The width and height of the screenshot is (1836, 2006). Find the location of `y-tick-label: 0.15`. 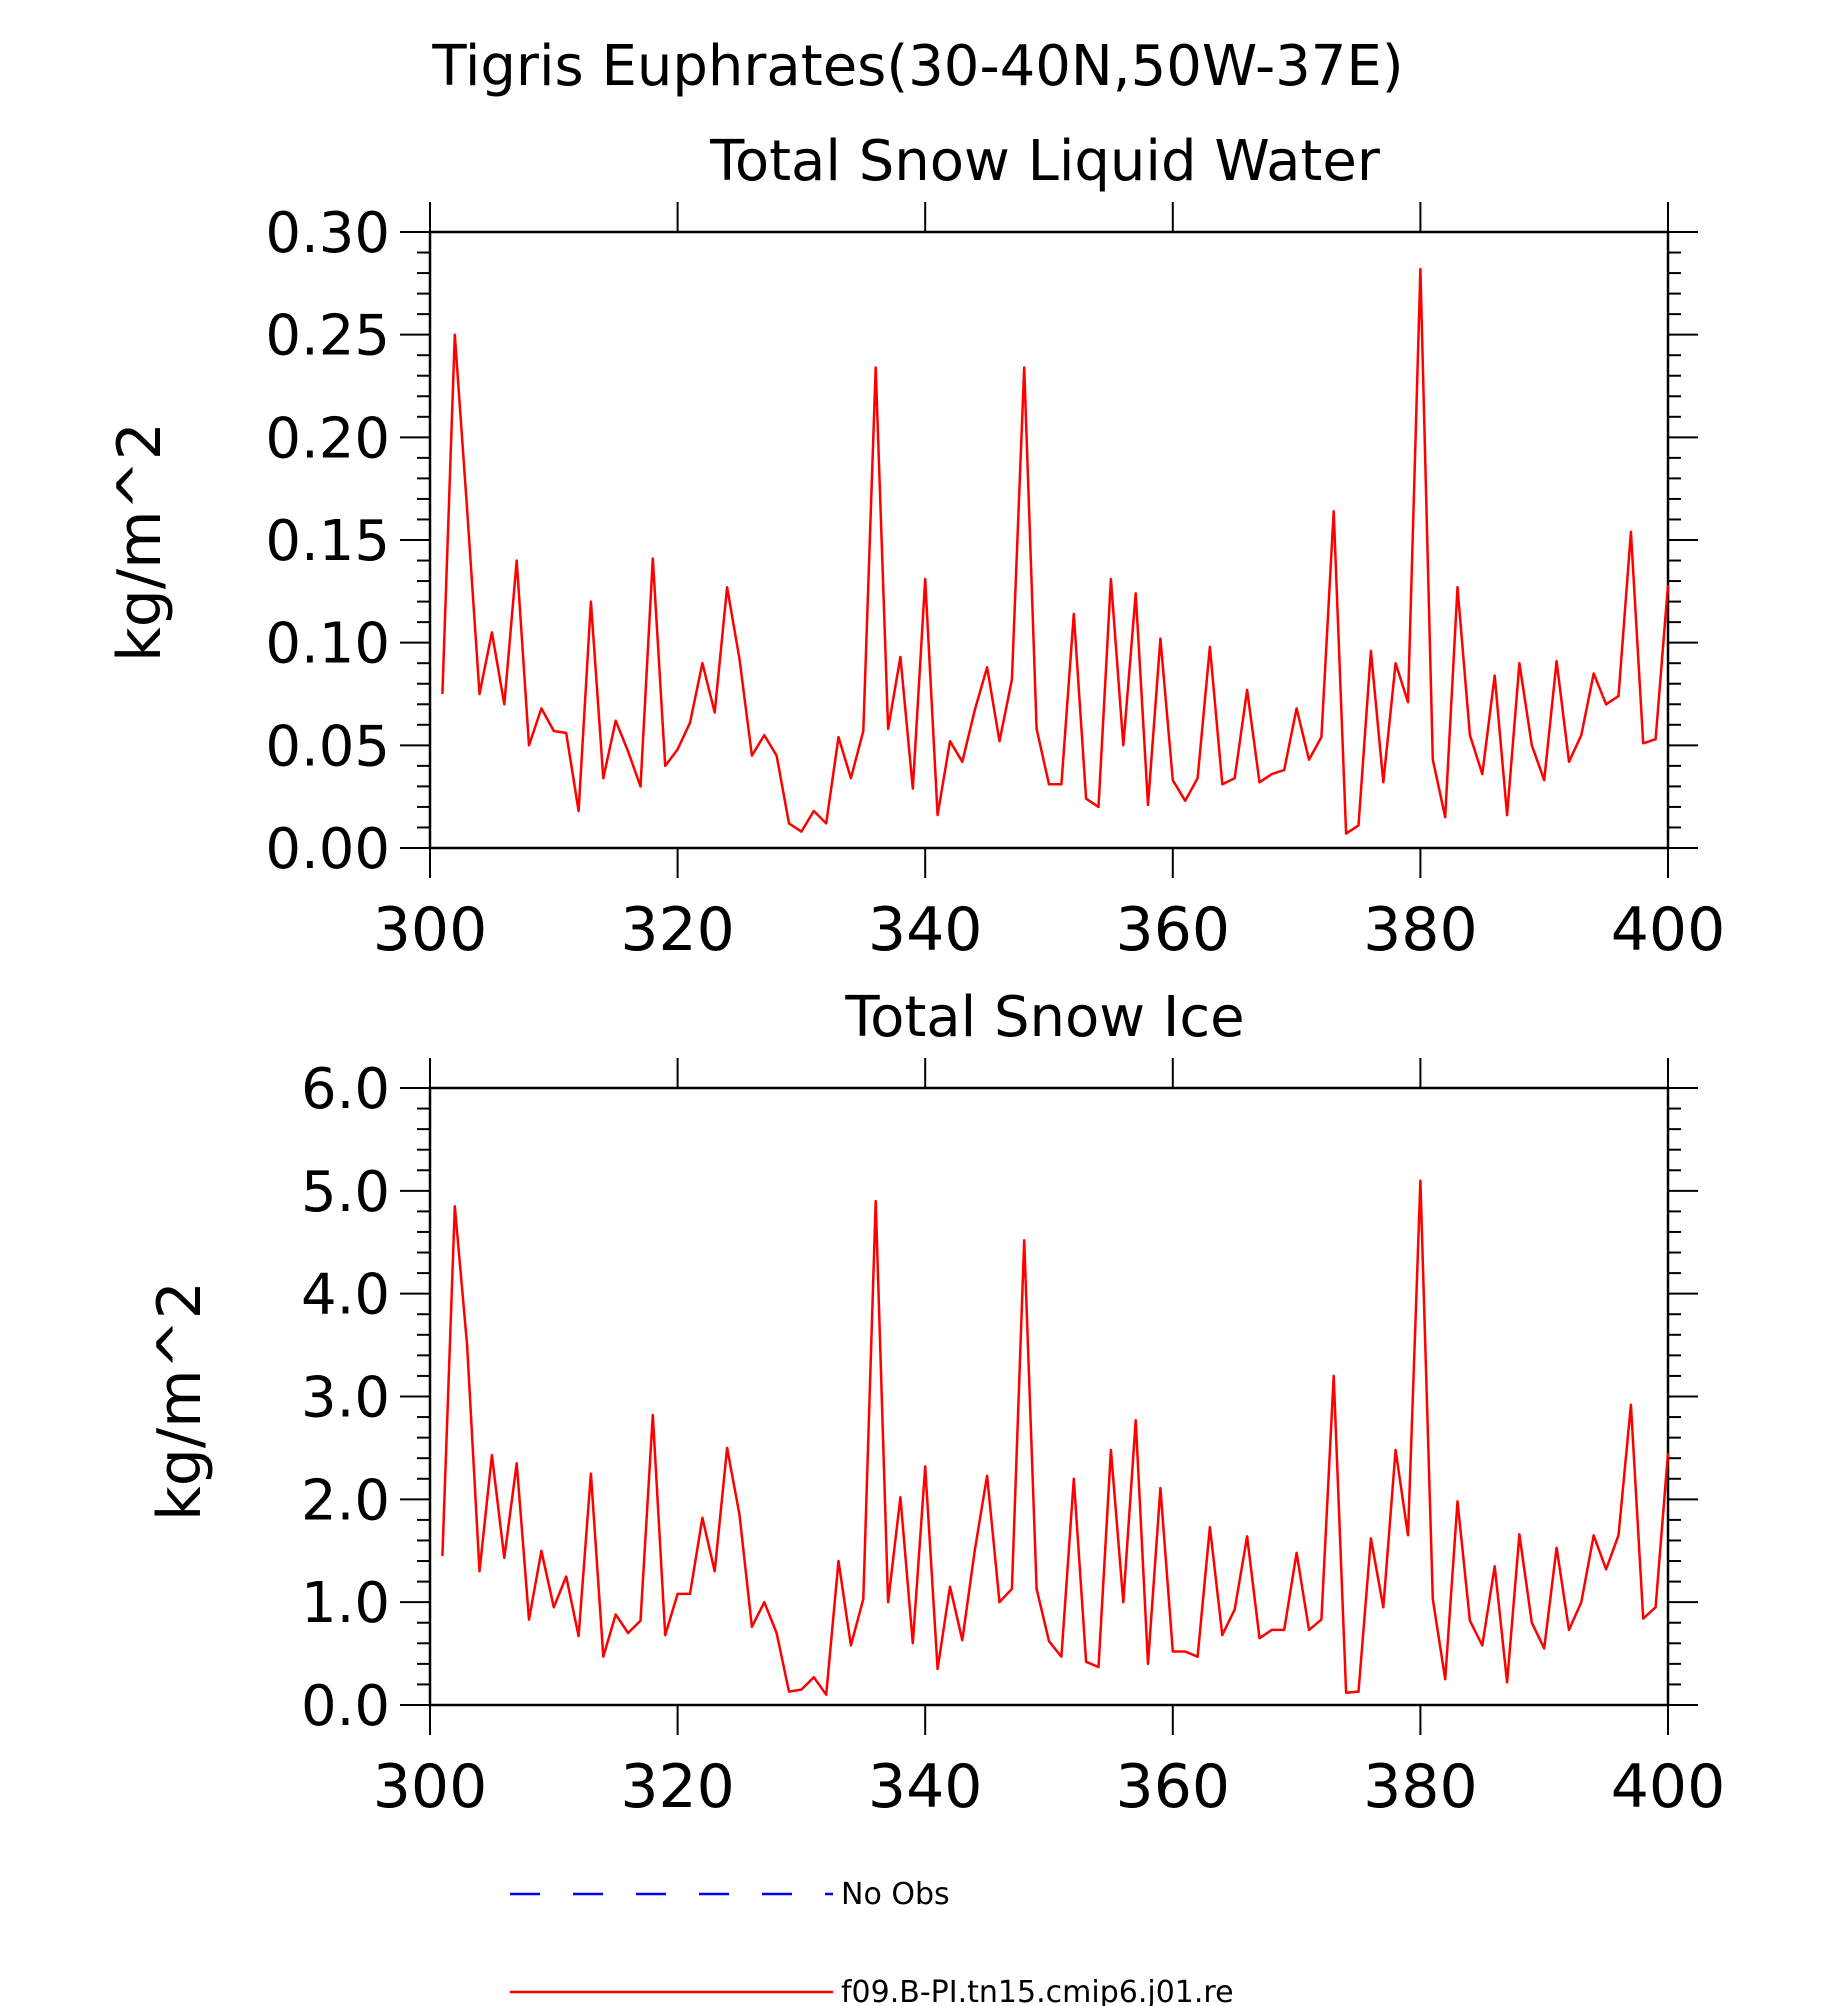

y-tick-label: 0.15 is located at coordinates (327, 541).